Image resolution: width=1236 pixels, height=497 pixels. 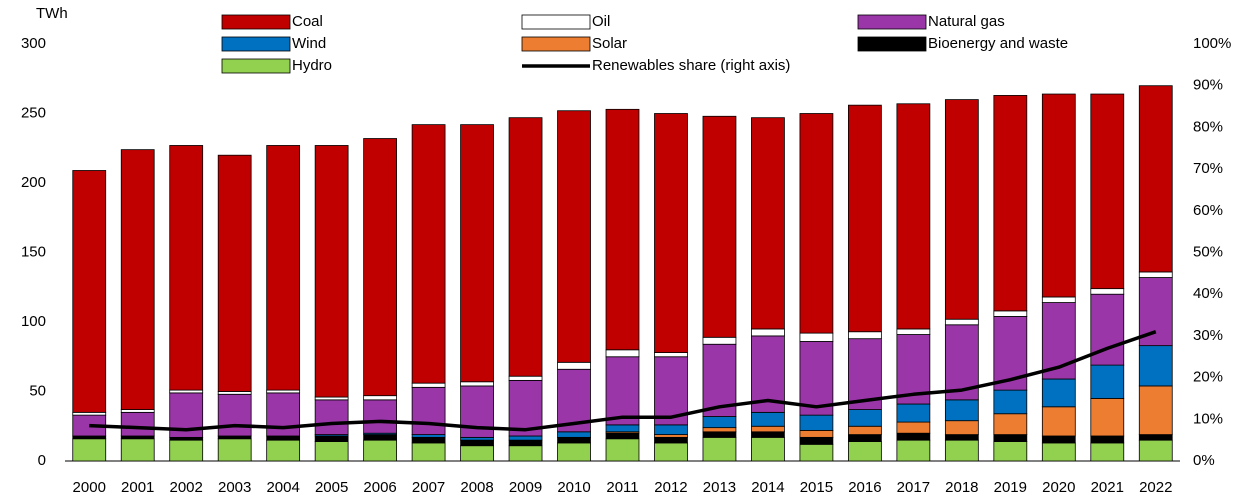 I want to click on y2-tick-label: 60%, so click(x=1208, y=210).